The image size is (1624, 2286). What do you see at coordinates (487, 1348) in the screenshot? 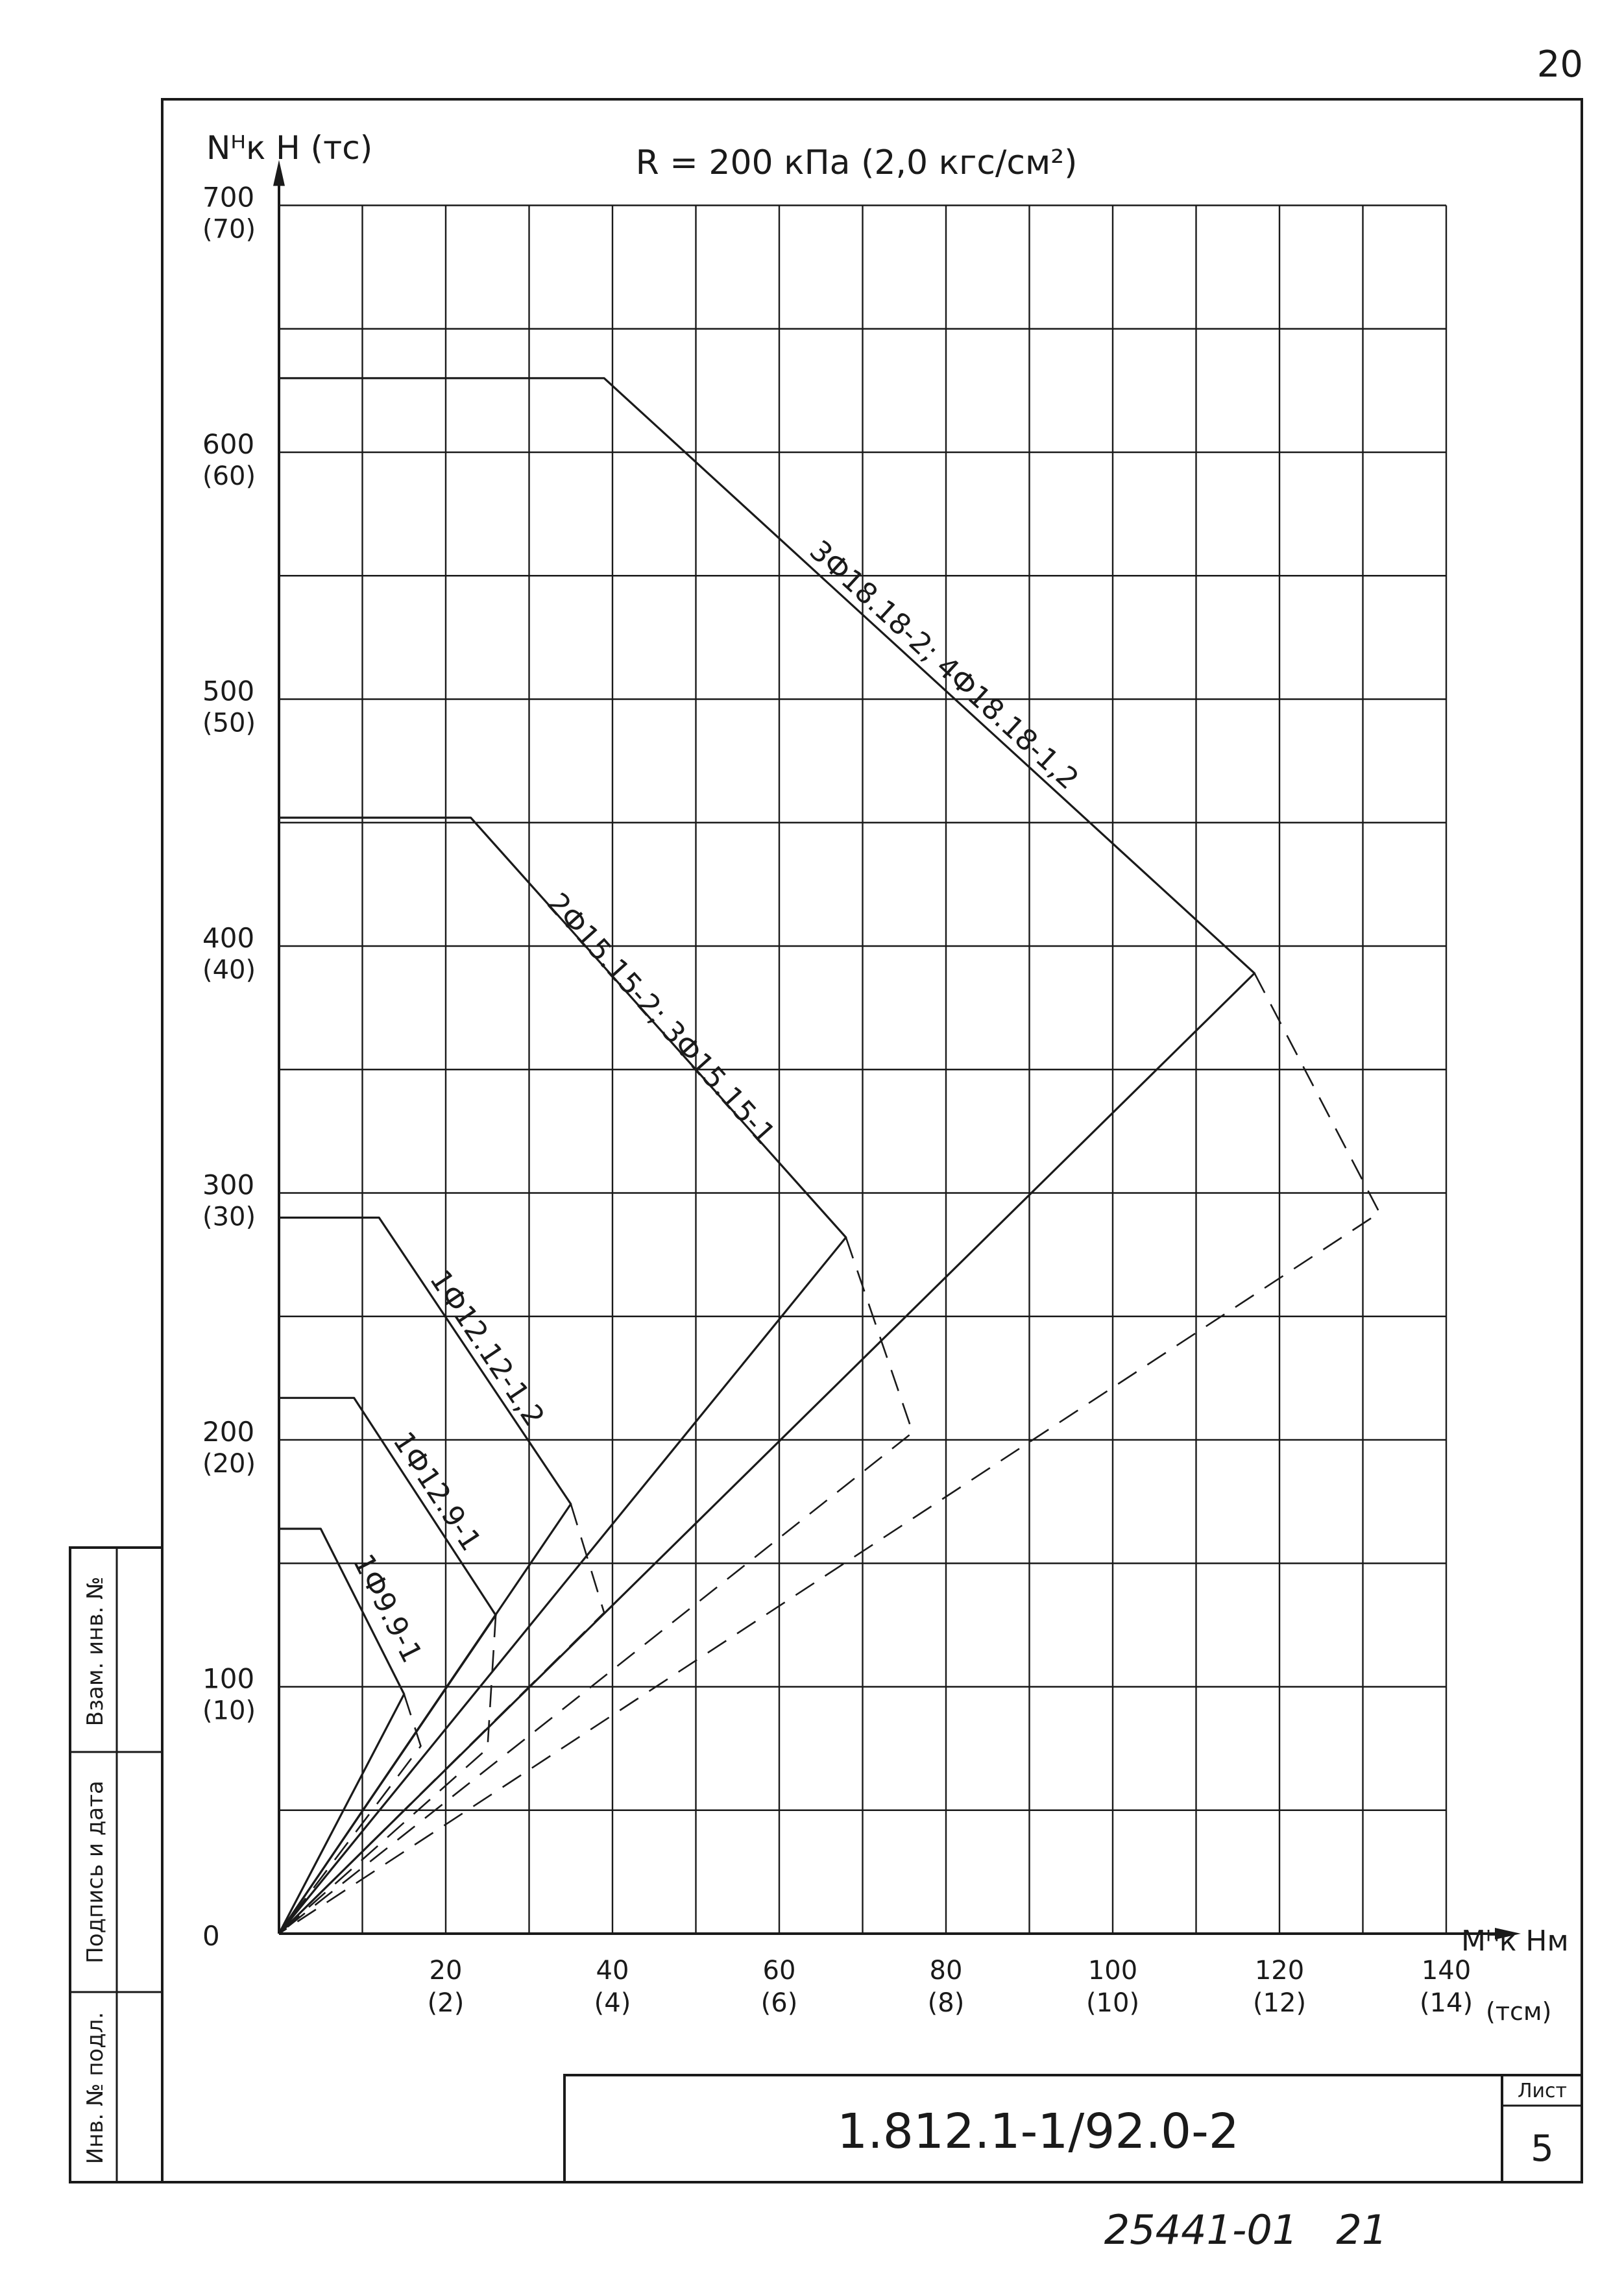
I see `series-label: 1Ф12.12-1,2` at bounding box center [487, 1348].